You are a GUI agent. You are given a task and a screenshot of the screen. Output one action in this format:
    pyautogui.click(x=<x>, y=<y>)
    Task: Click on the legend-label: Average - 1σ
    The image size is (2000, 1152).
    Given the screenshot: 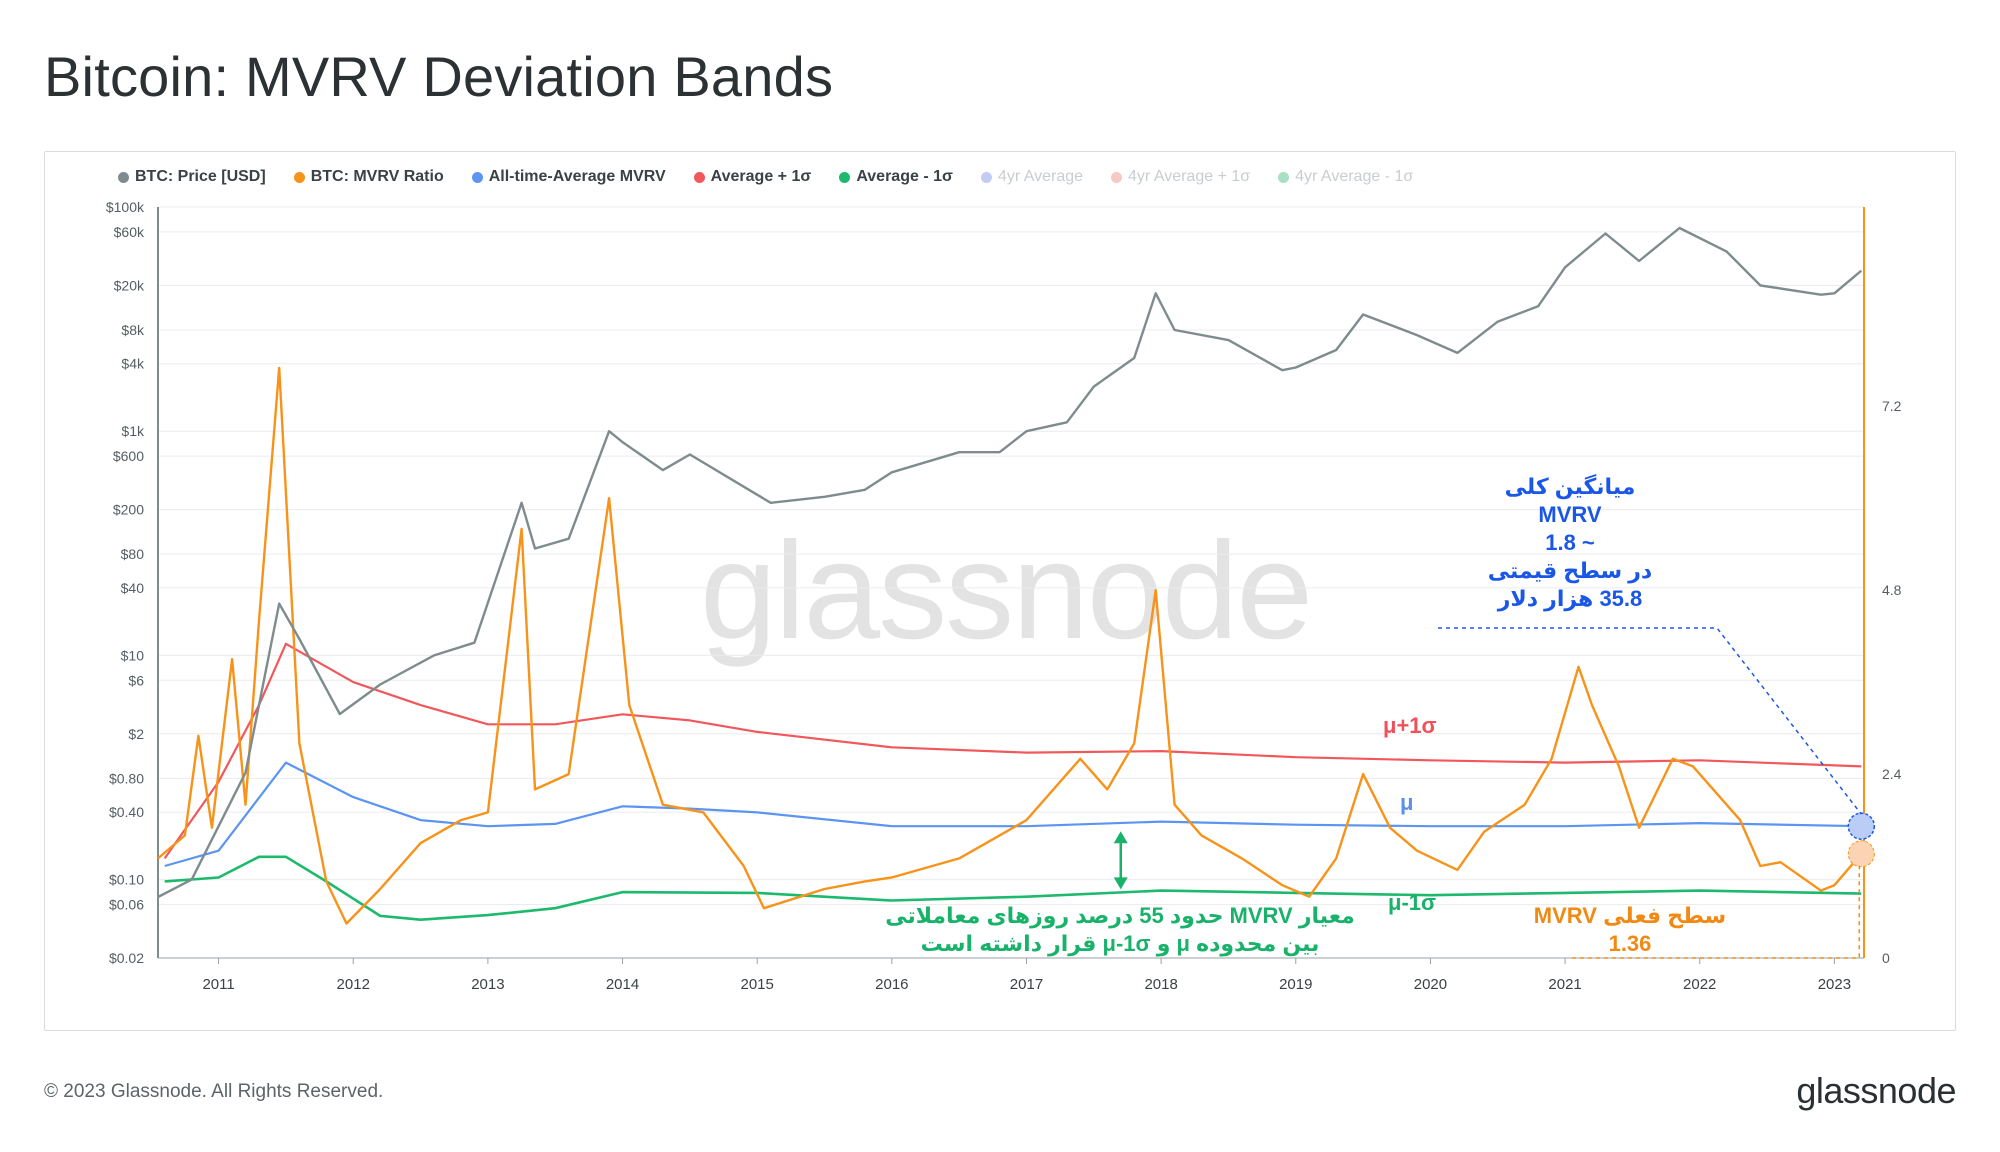 What is the action you would take?
    pyautogui.click(x=904, y=176)
    